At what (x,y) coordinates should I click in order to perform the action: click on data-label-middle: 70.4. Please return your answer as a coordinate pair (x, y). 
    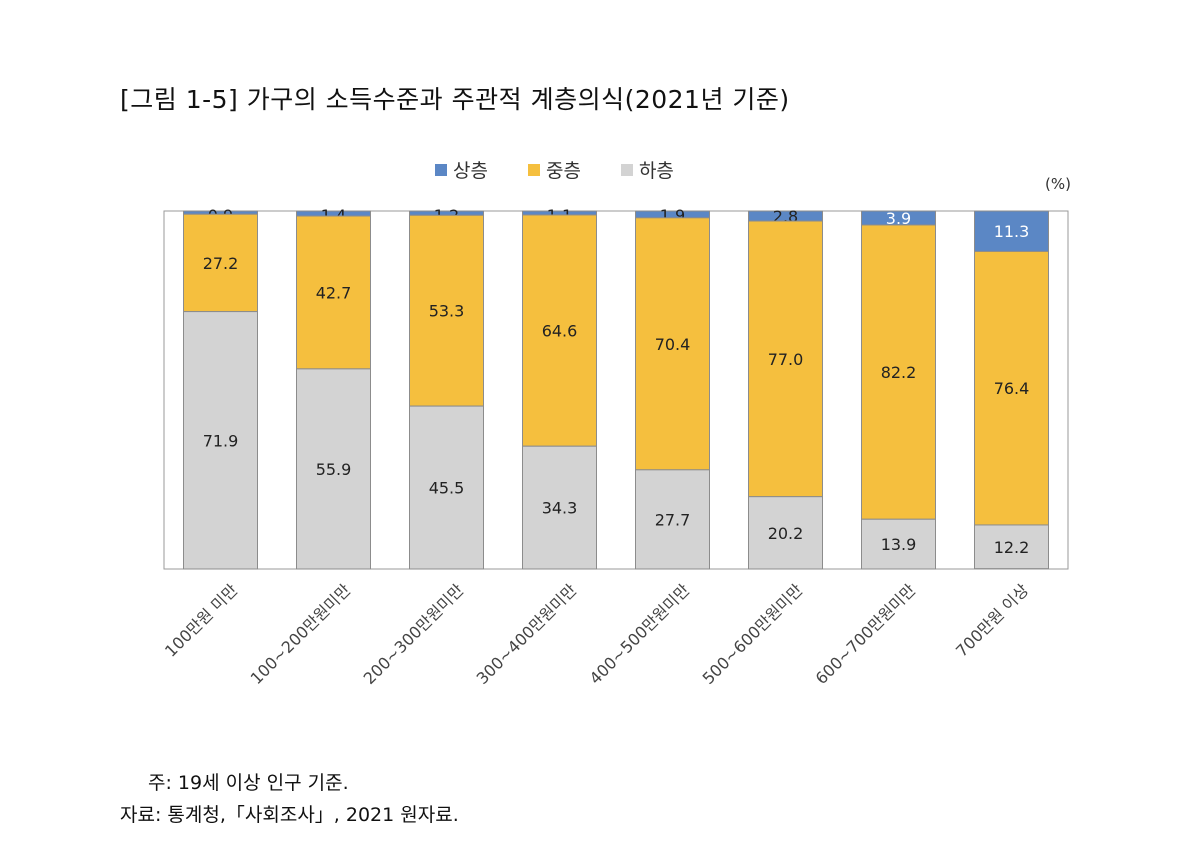
    Looking at the image, I should click on (673, 344).